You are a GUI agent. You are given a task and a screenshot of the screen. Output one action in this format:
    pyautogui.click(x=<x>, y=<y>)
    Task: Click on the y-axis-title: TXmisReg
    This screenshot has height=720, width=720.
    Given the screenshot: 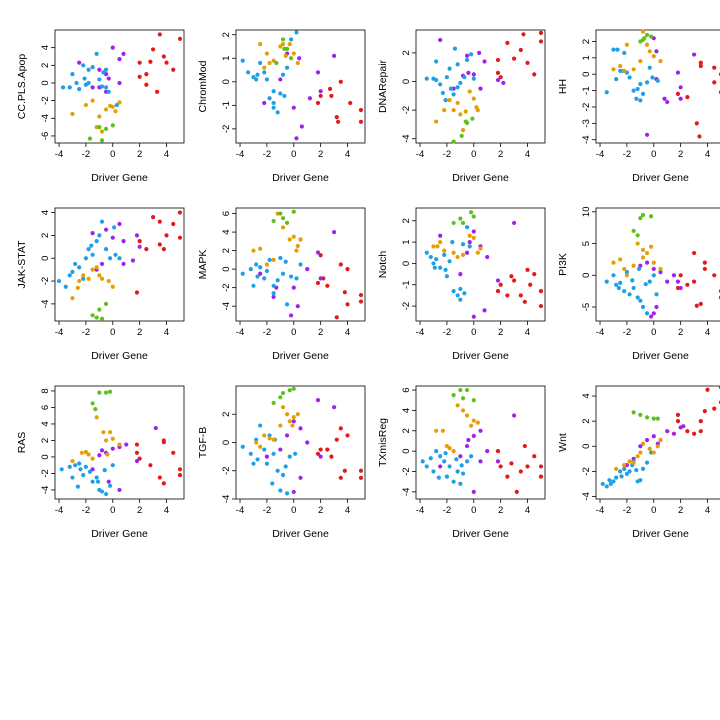 What is the action you would take?
    pyautogui.click(x=383, y=442)
    